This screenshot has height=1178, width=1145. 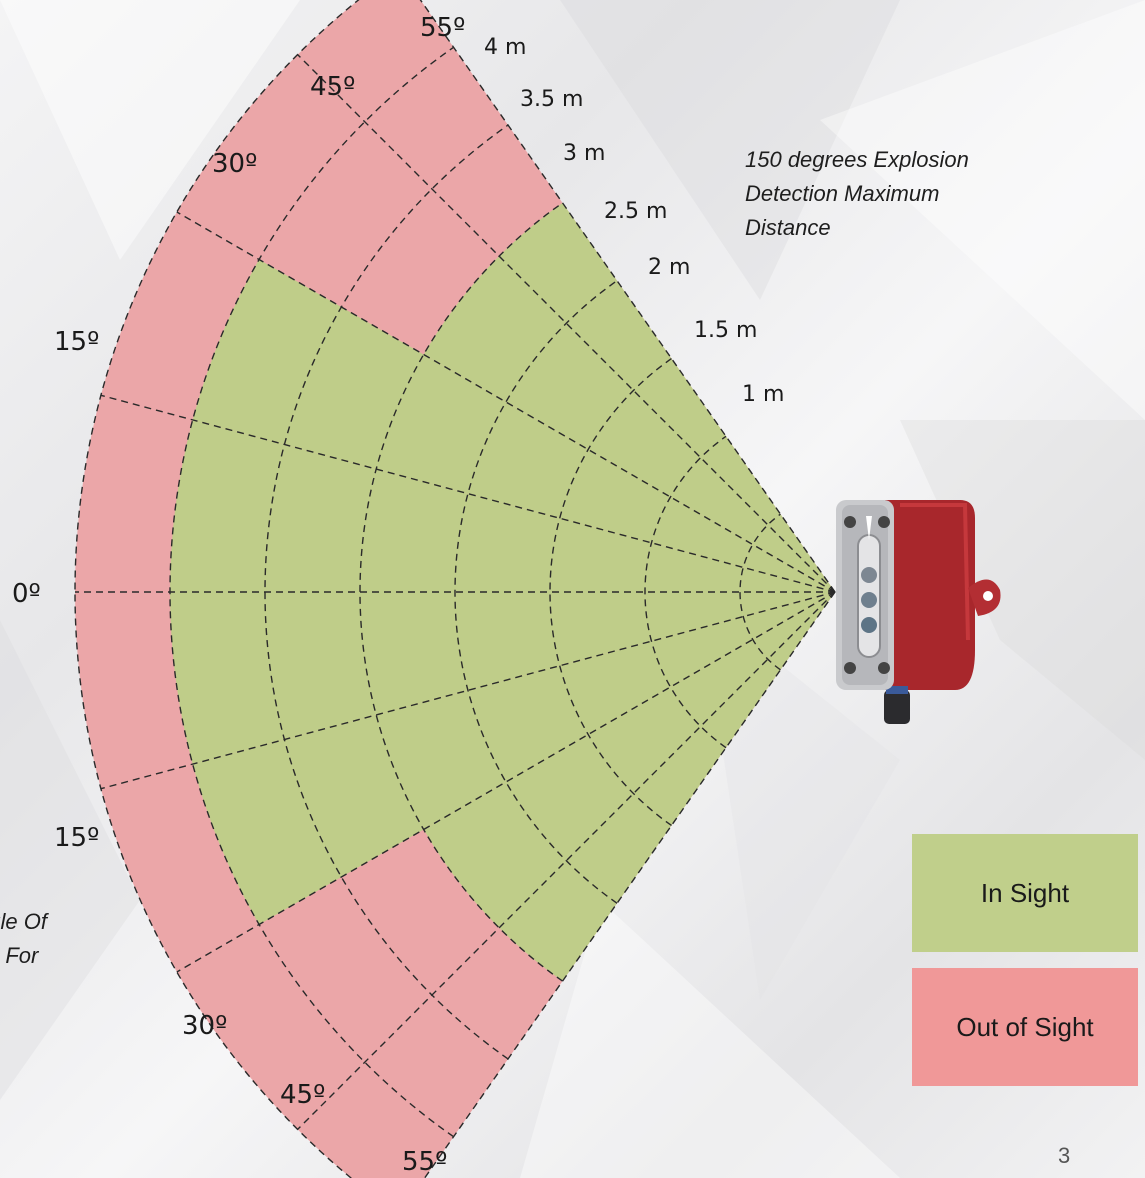 What do you see at coordinates (204, 1026) in the screenshot?
I see `angle-label-bottom-30: 30º` at bounding box center [204, 1026].